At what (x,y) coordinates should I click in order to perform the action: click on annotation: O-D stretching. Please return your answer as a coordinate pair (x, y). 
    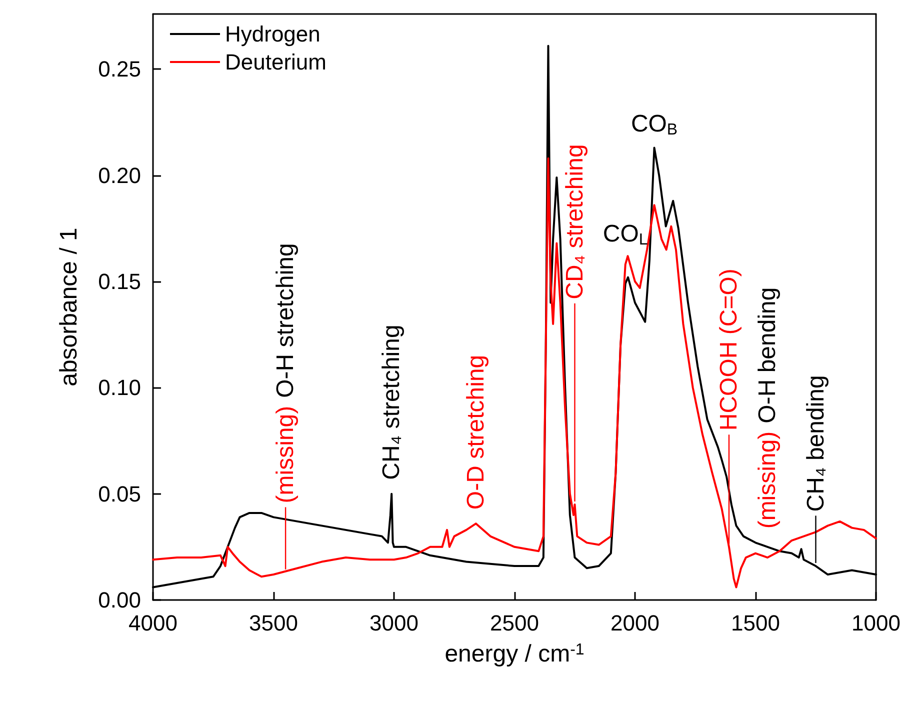
    Looking at the image, I should click on (476, 432).